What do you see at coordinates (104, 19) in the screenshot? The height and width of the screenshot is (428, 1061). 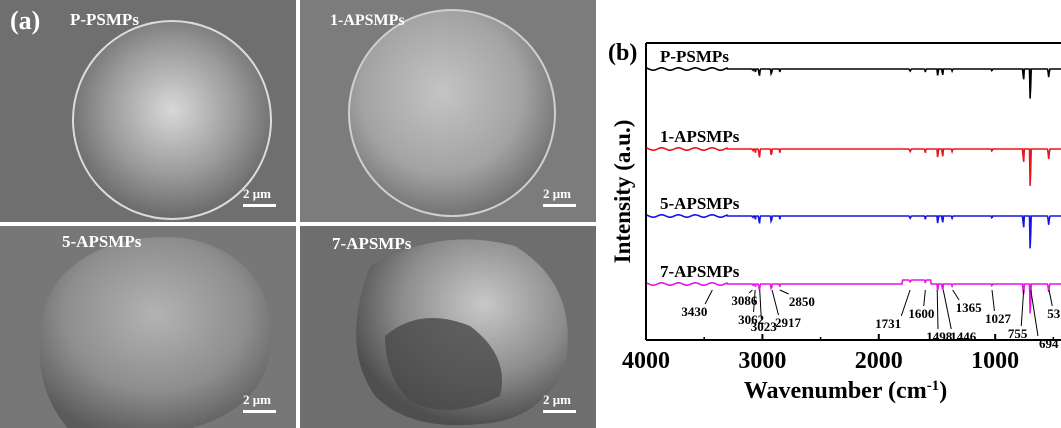 I see `image-label: P-PSMPs` at bounding box center [104, 19].